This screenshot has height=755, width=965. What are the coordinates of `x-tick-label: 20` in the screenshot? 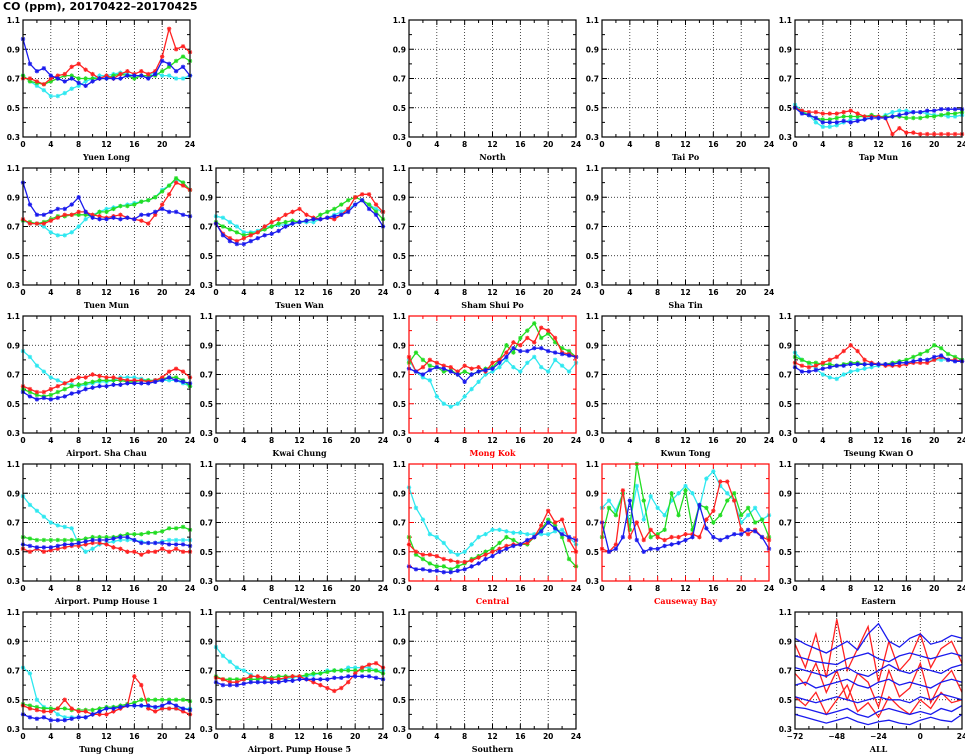 It's located at (355, 736).